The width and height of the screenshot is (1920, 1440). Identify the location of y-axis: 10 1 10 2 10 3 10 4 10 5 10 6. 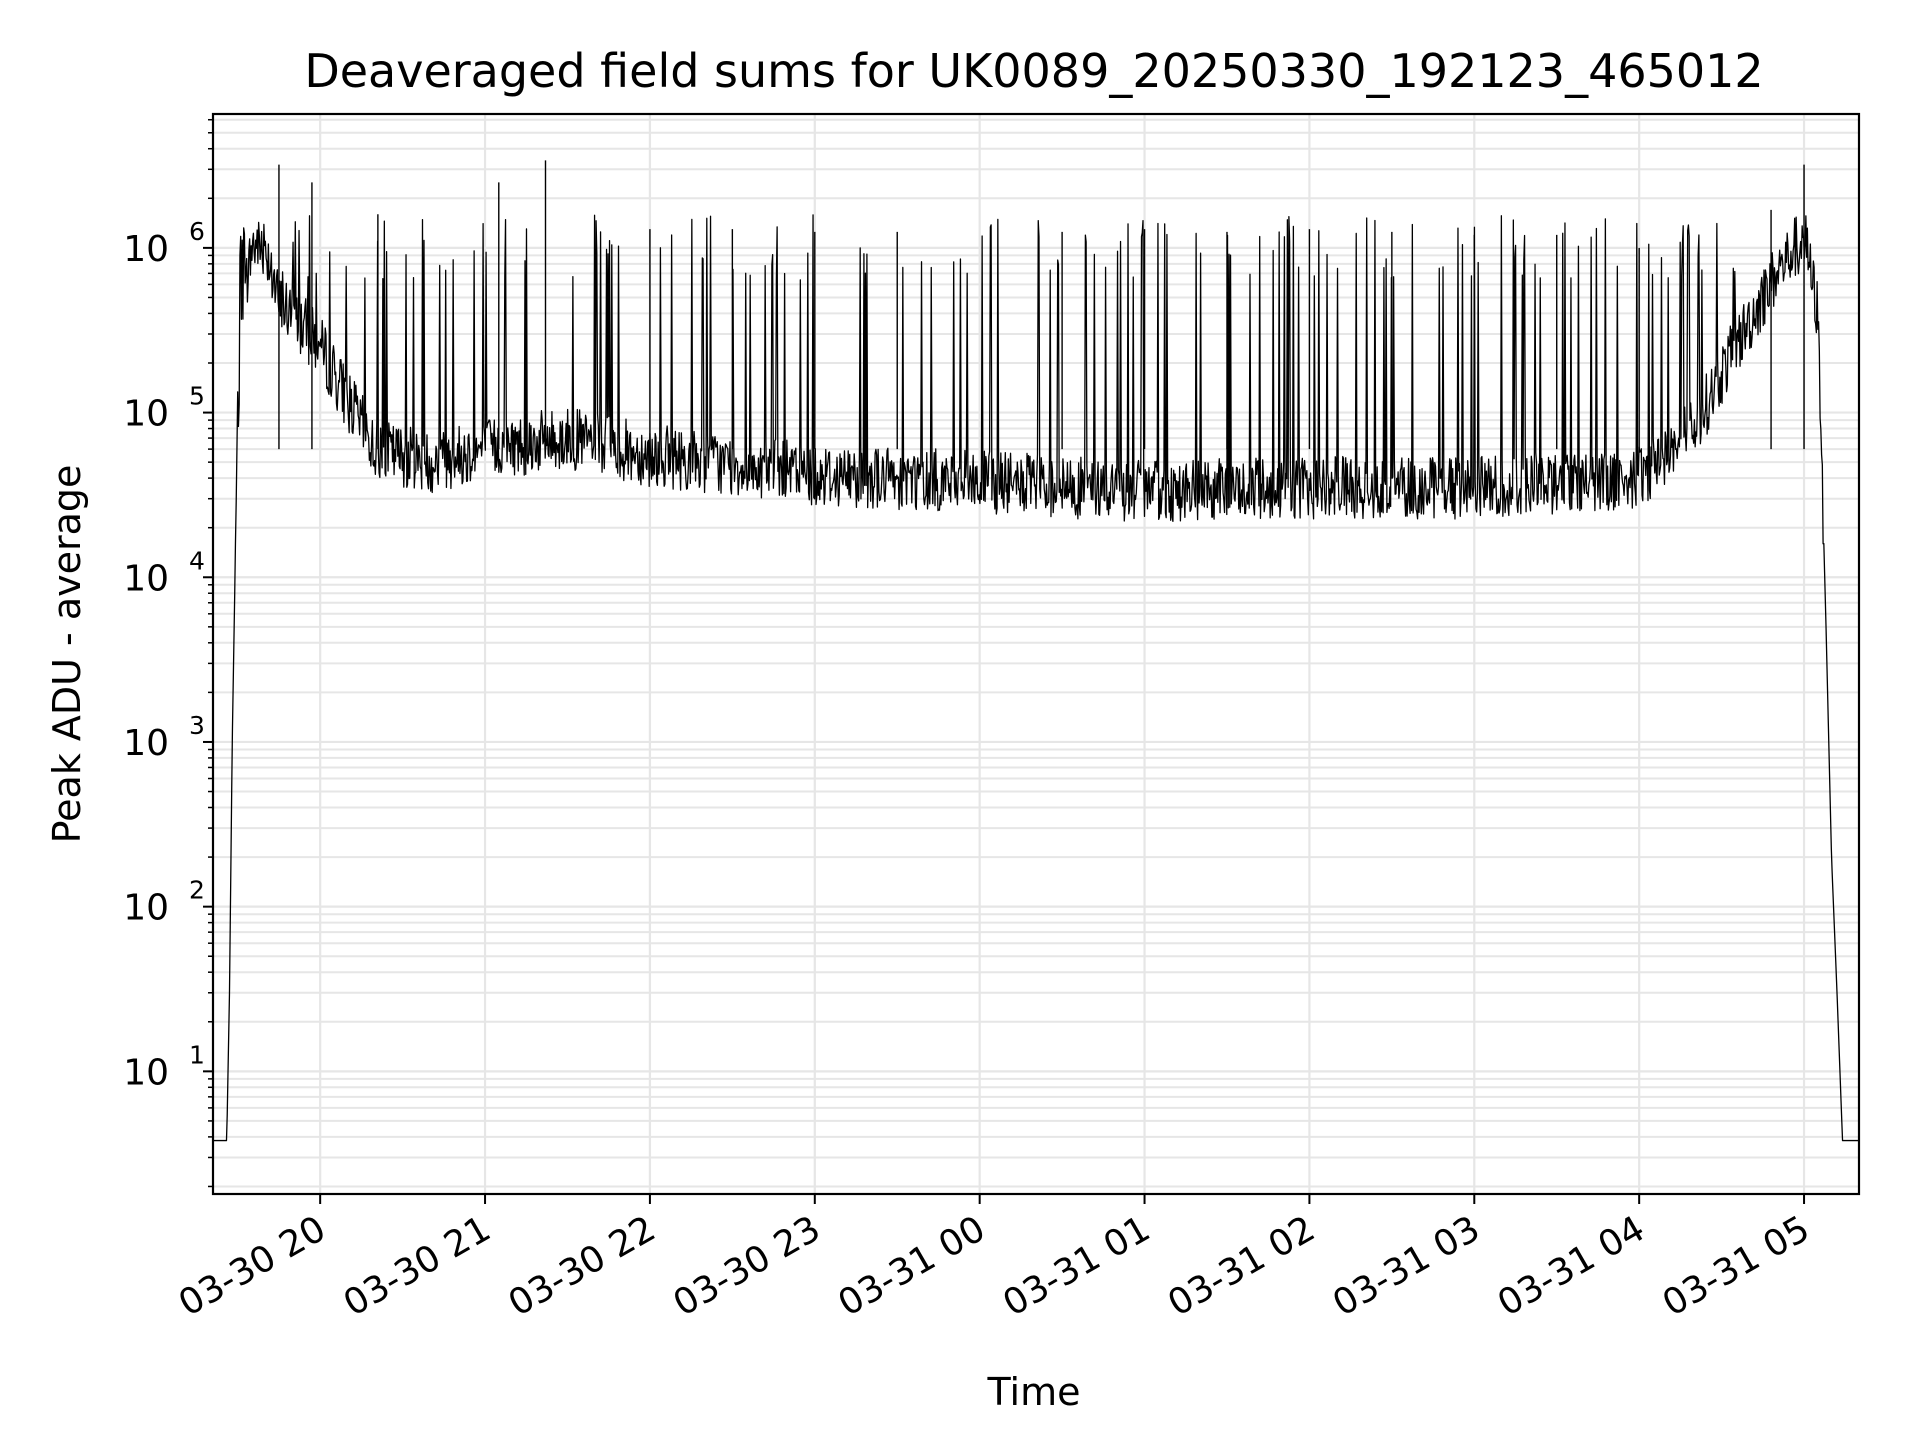
(168, 653).